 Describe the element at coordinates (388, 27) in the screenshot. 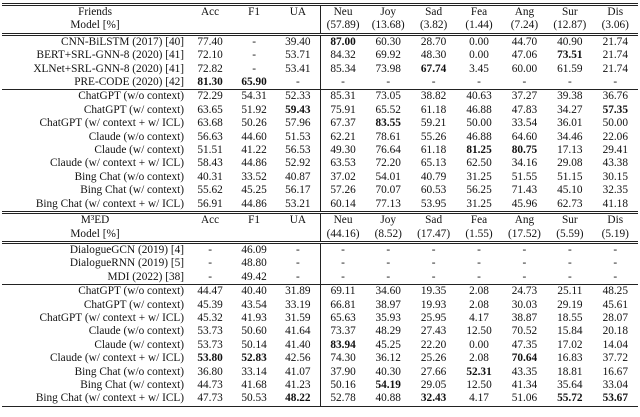

I see `column-share: (13.68)` at that location.